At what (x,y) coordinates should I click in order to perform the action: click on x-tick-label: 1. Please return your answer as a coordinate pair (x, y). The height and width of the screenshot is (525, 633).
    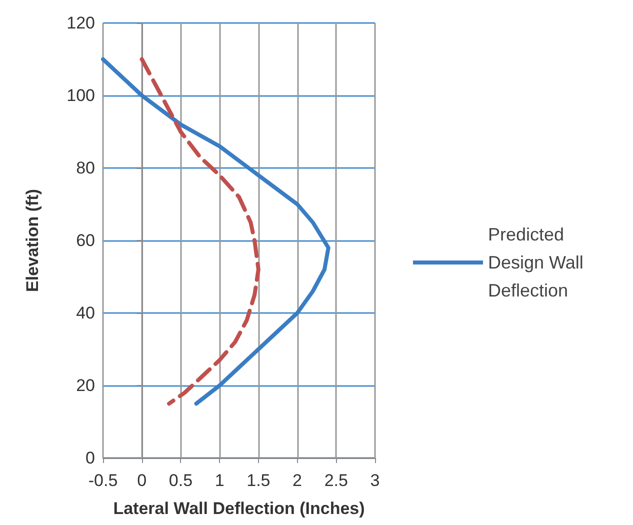
    Looking at the image, I should click on (219, 480).